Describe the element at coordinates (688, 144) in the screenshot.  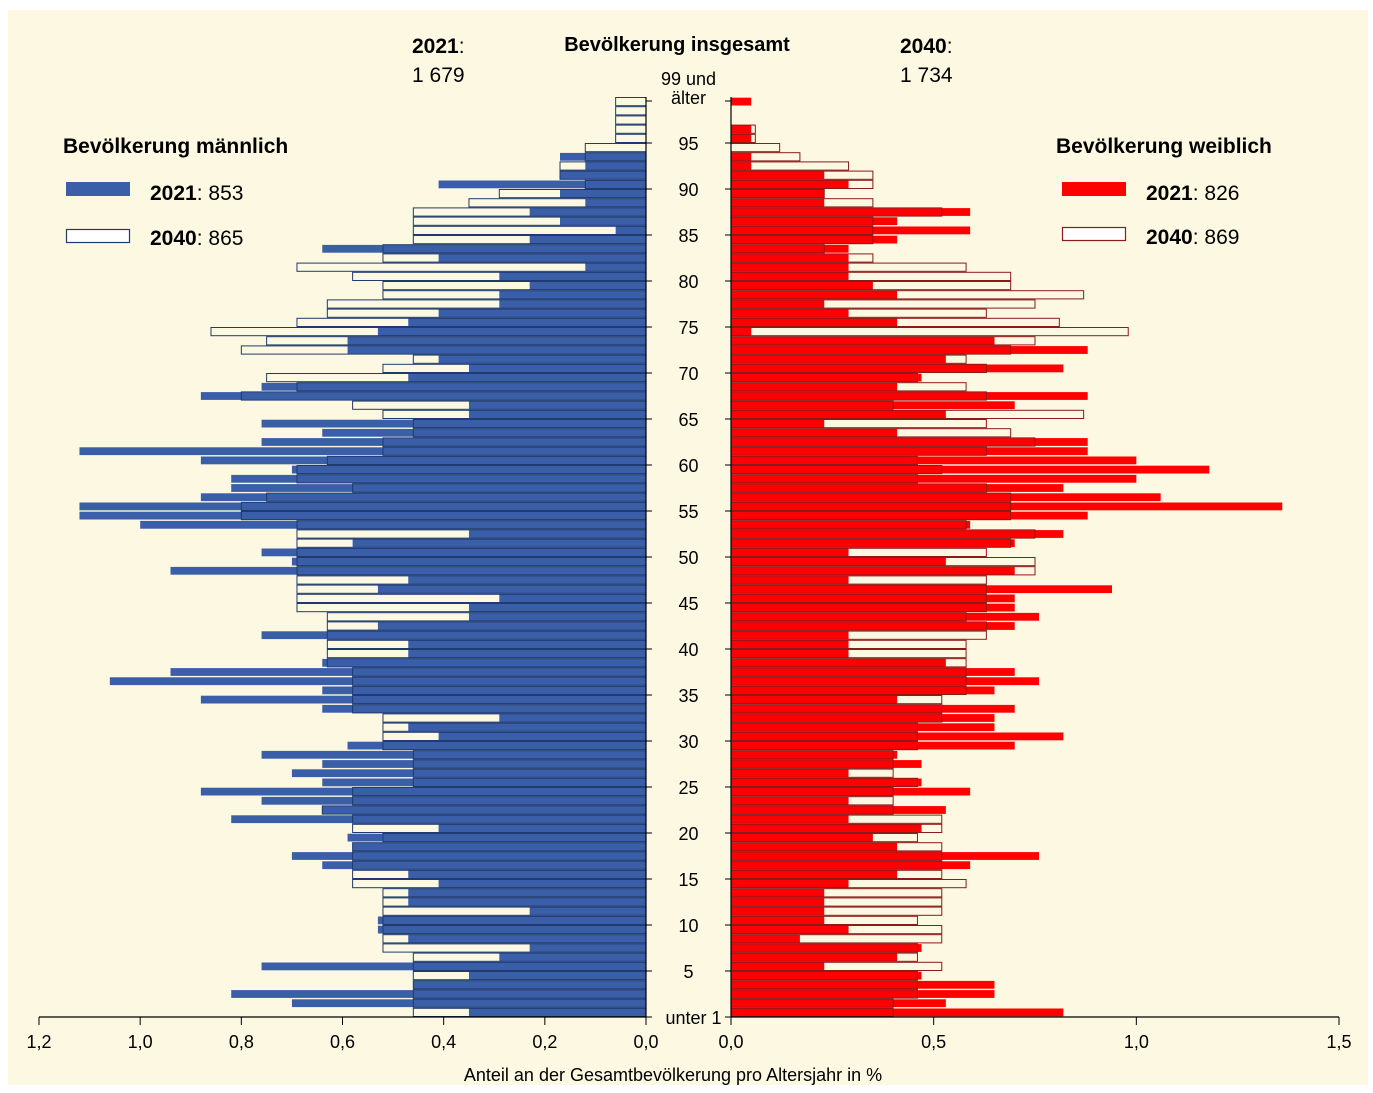
I see `age-label: 95` at that location.